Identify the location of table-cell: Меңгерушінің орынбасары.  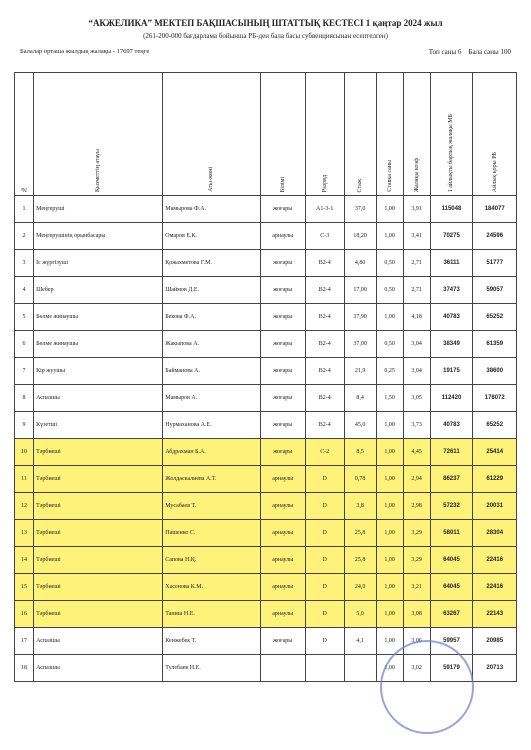
(98, 236).